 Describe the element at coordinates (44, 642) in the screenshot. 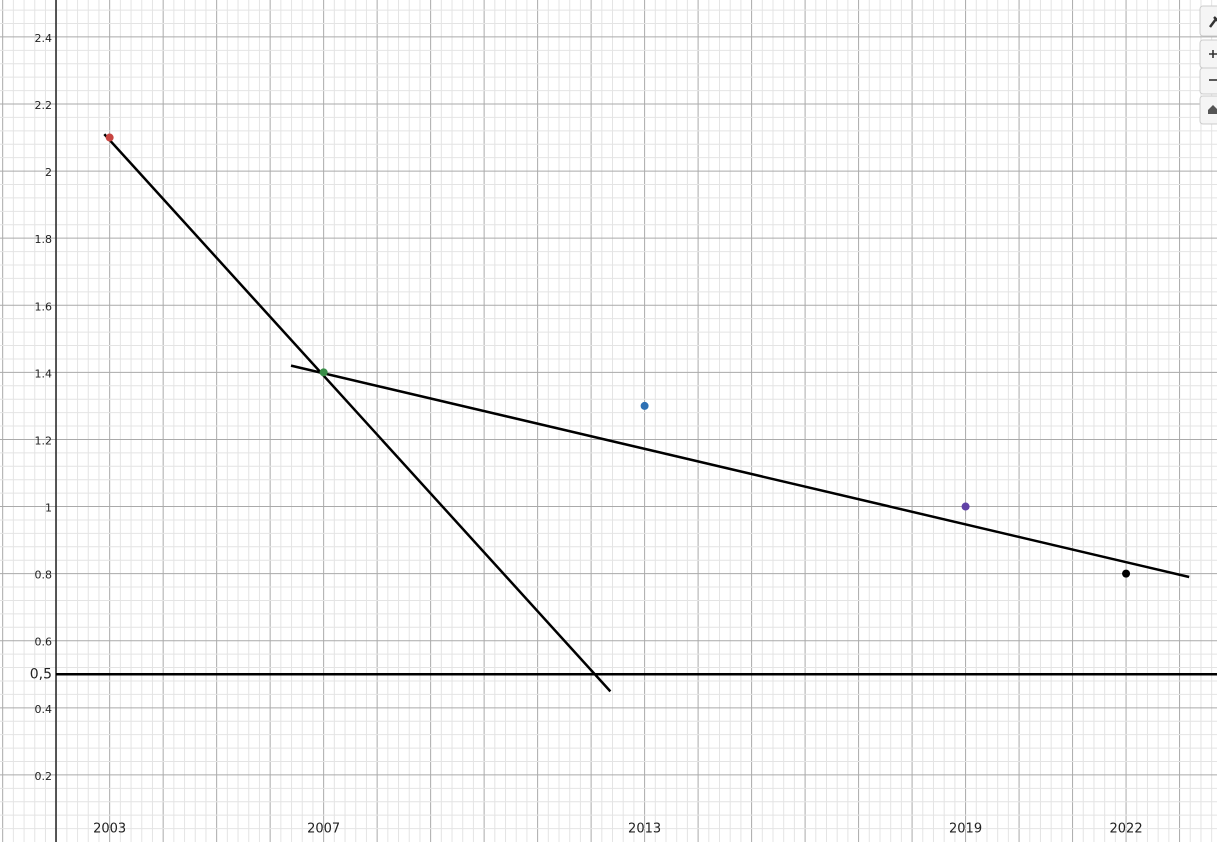

I see `y-tick-label: 0.6` at that location.